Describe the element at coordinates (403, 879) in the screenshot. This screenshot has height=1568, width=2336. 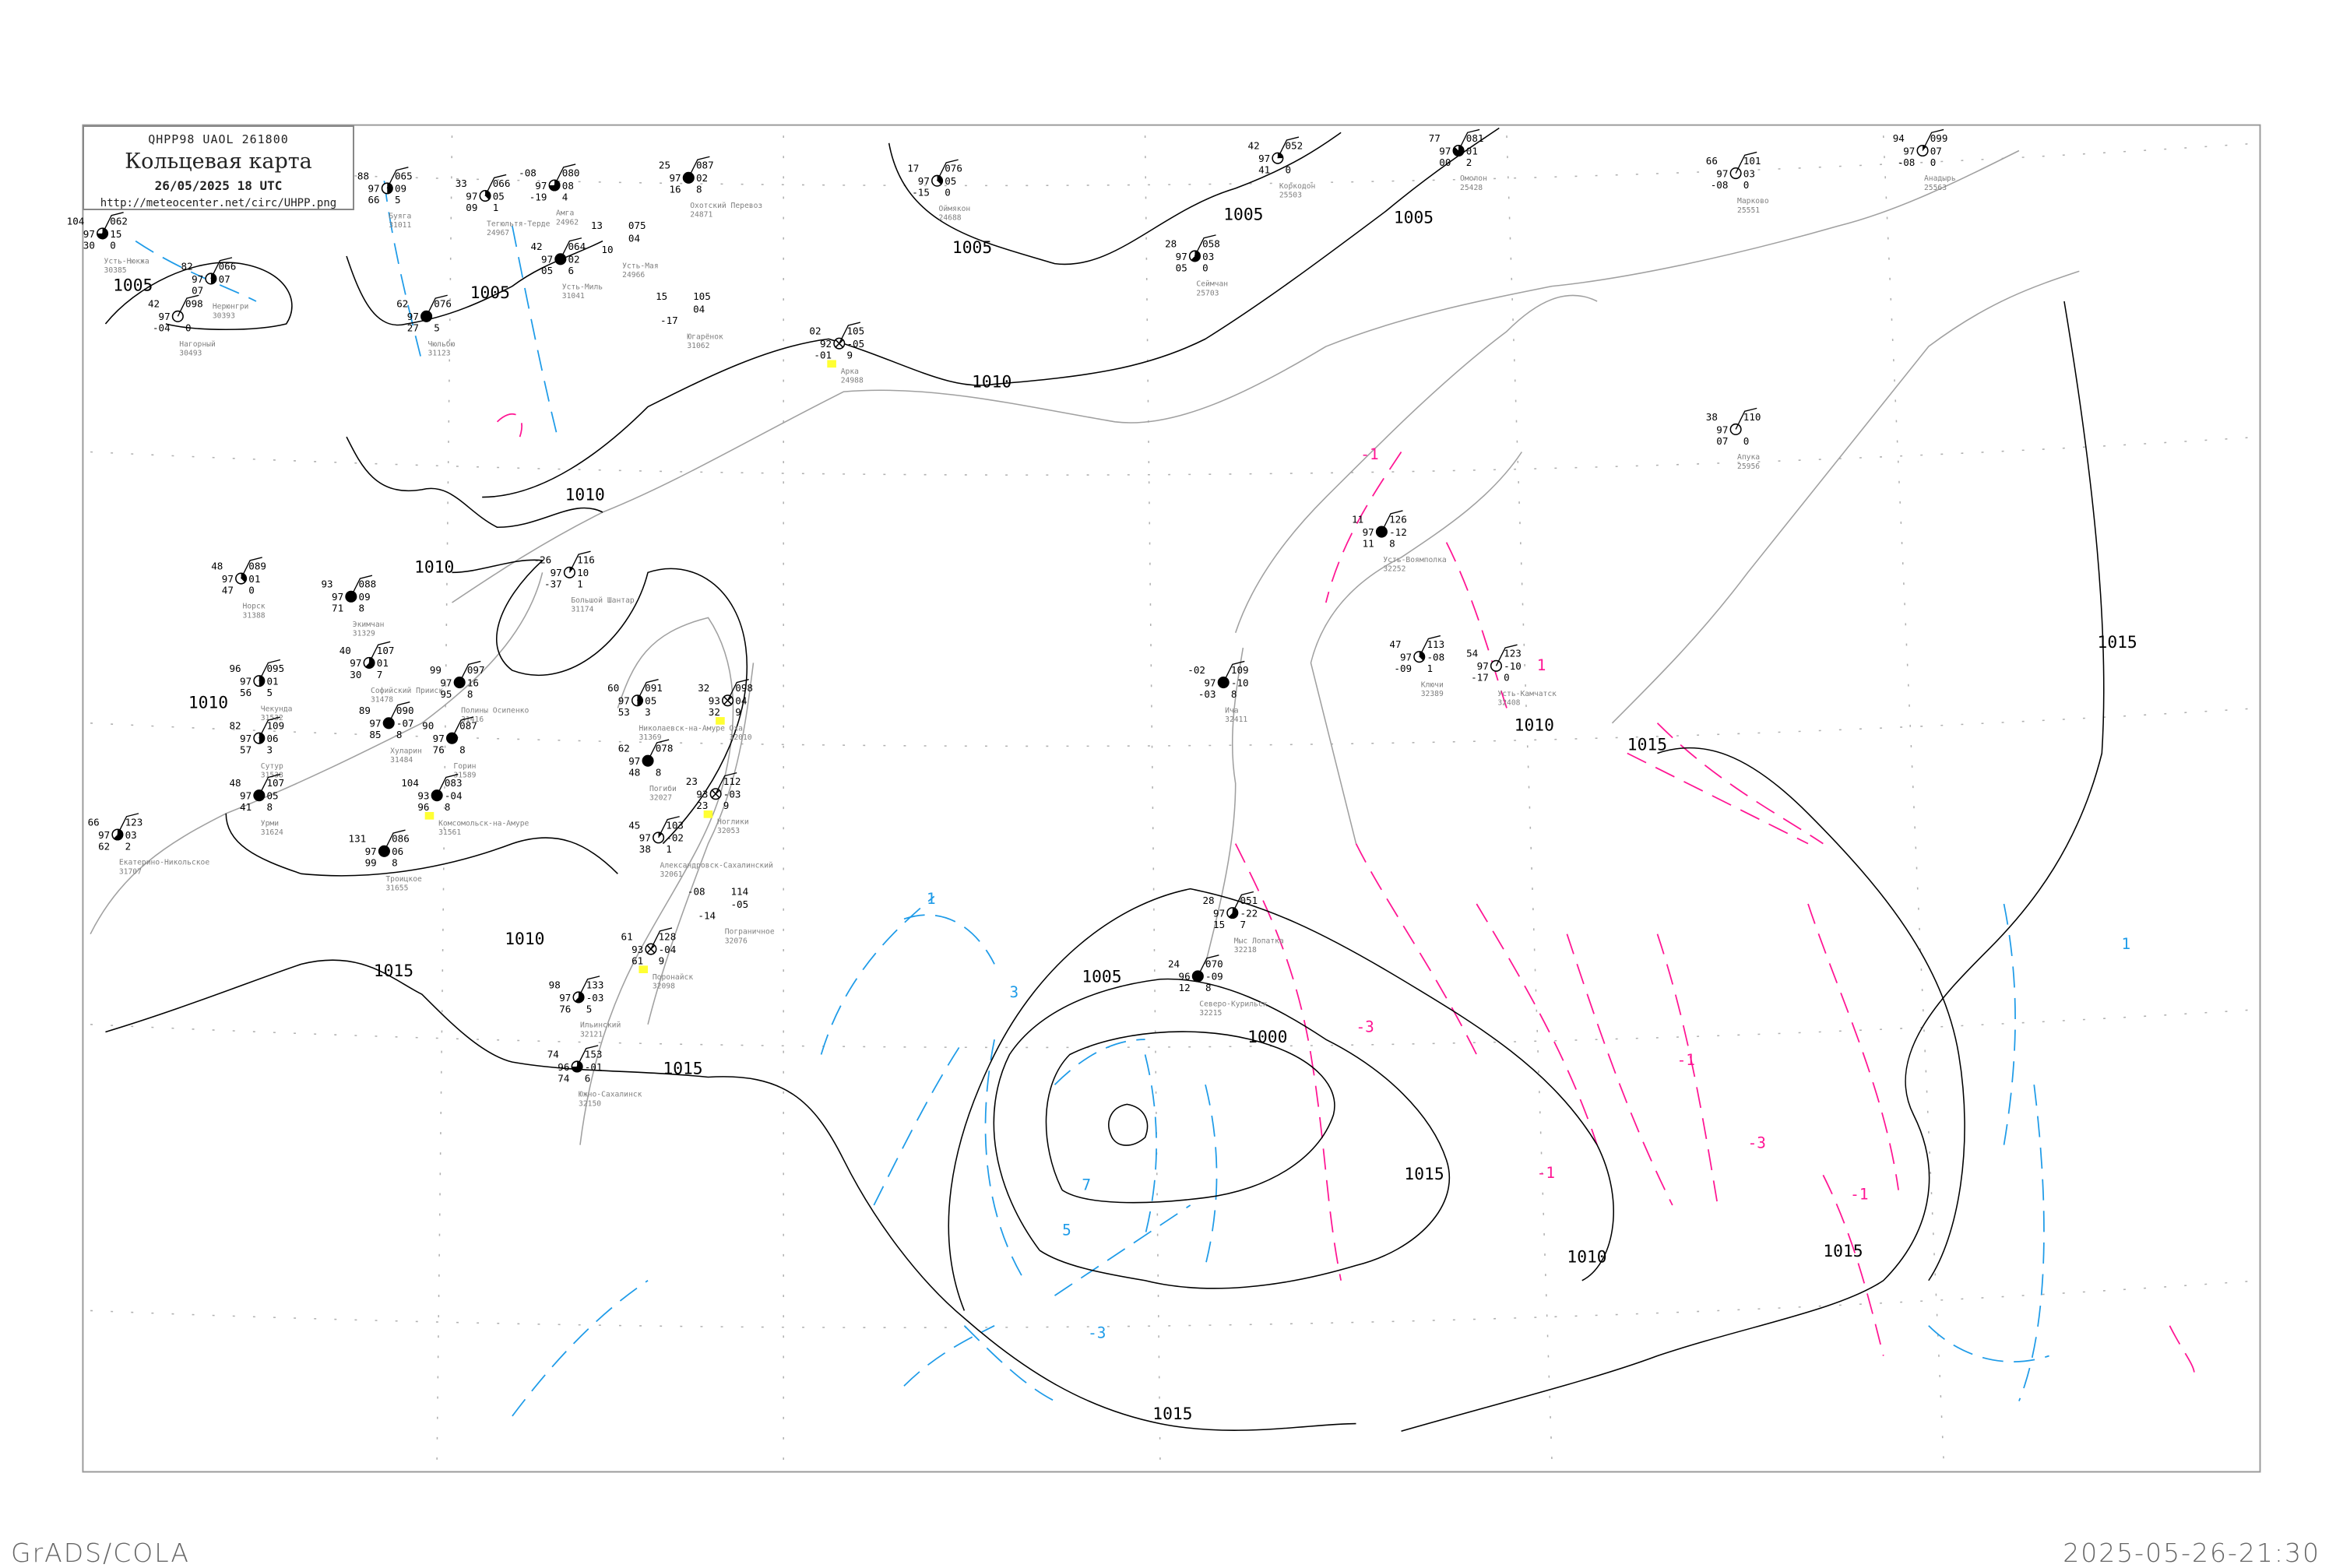
I see `station-name: Троицкое` at that location.